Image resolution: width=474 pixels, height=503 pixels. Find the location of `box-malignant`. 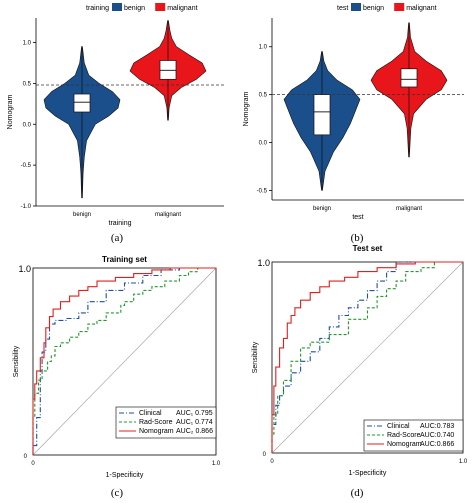

box-malignant is located at coordinates (409, 78).